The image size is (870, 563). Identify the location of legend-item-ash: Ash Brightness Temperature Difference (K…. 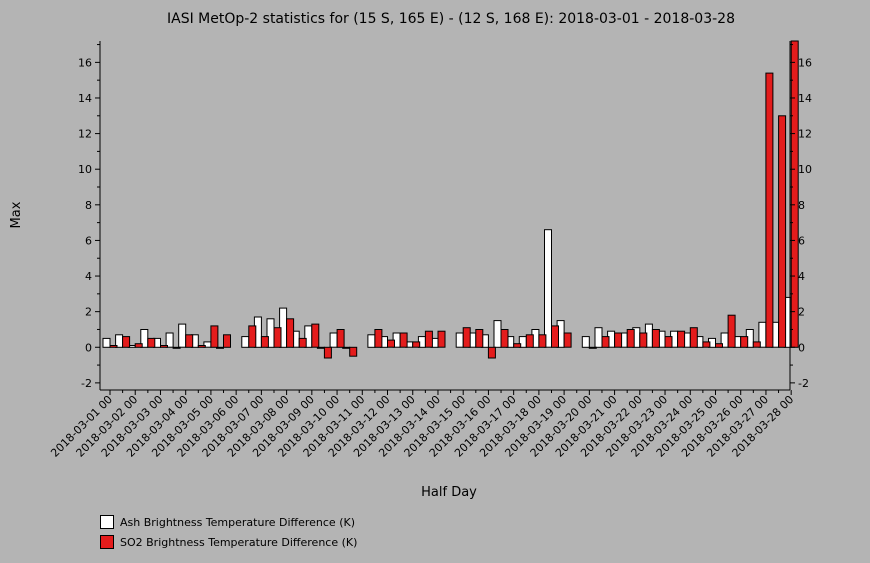
(228, 522).